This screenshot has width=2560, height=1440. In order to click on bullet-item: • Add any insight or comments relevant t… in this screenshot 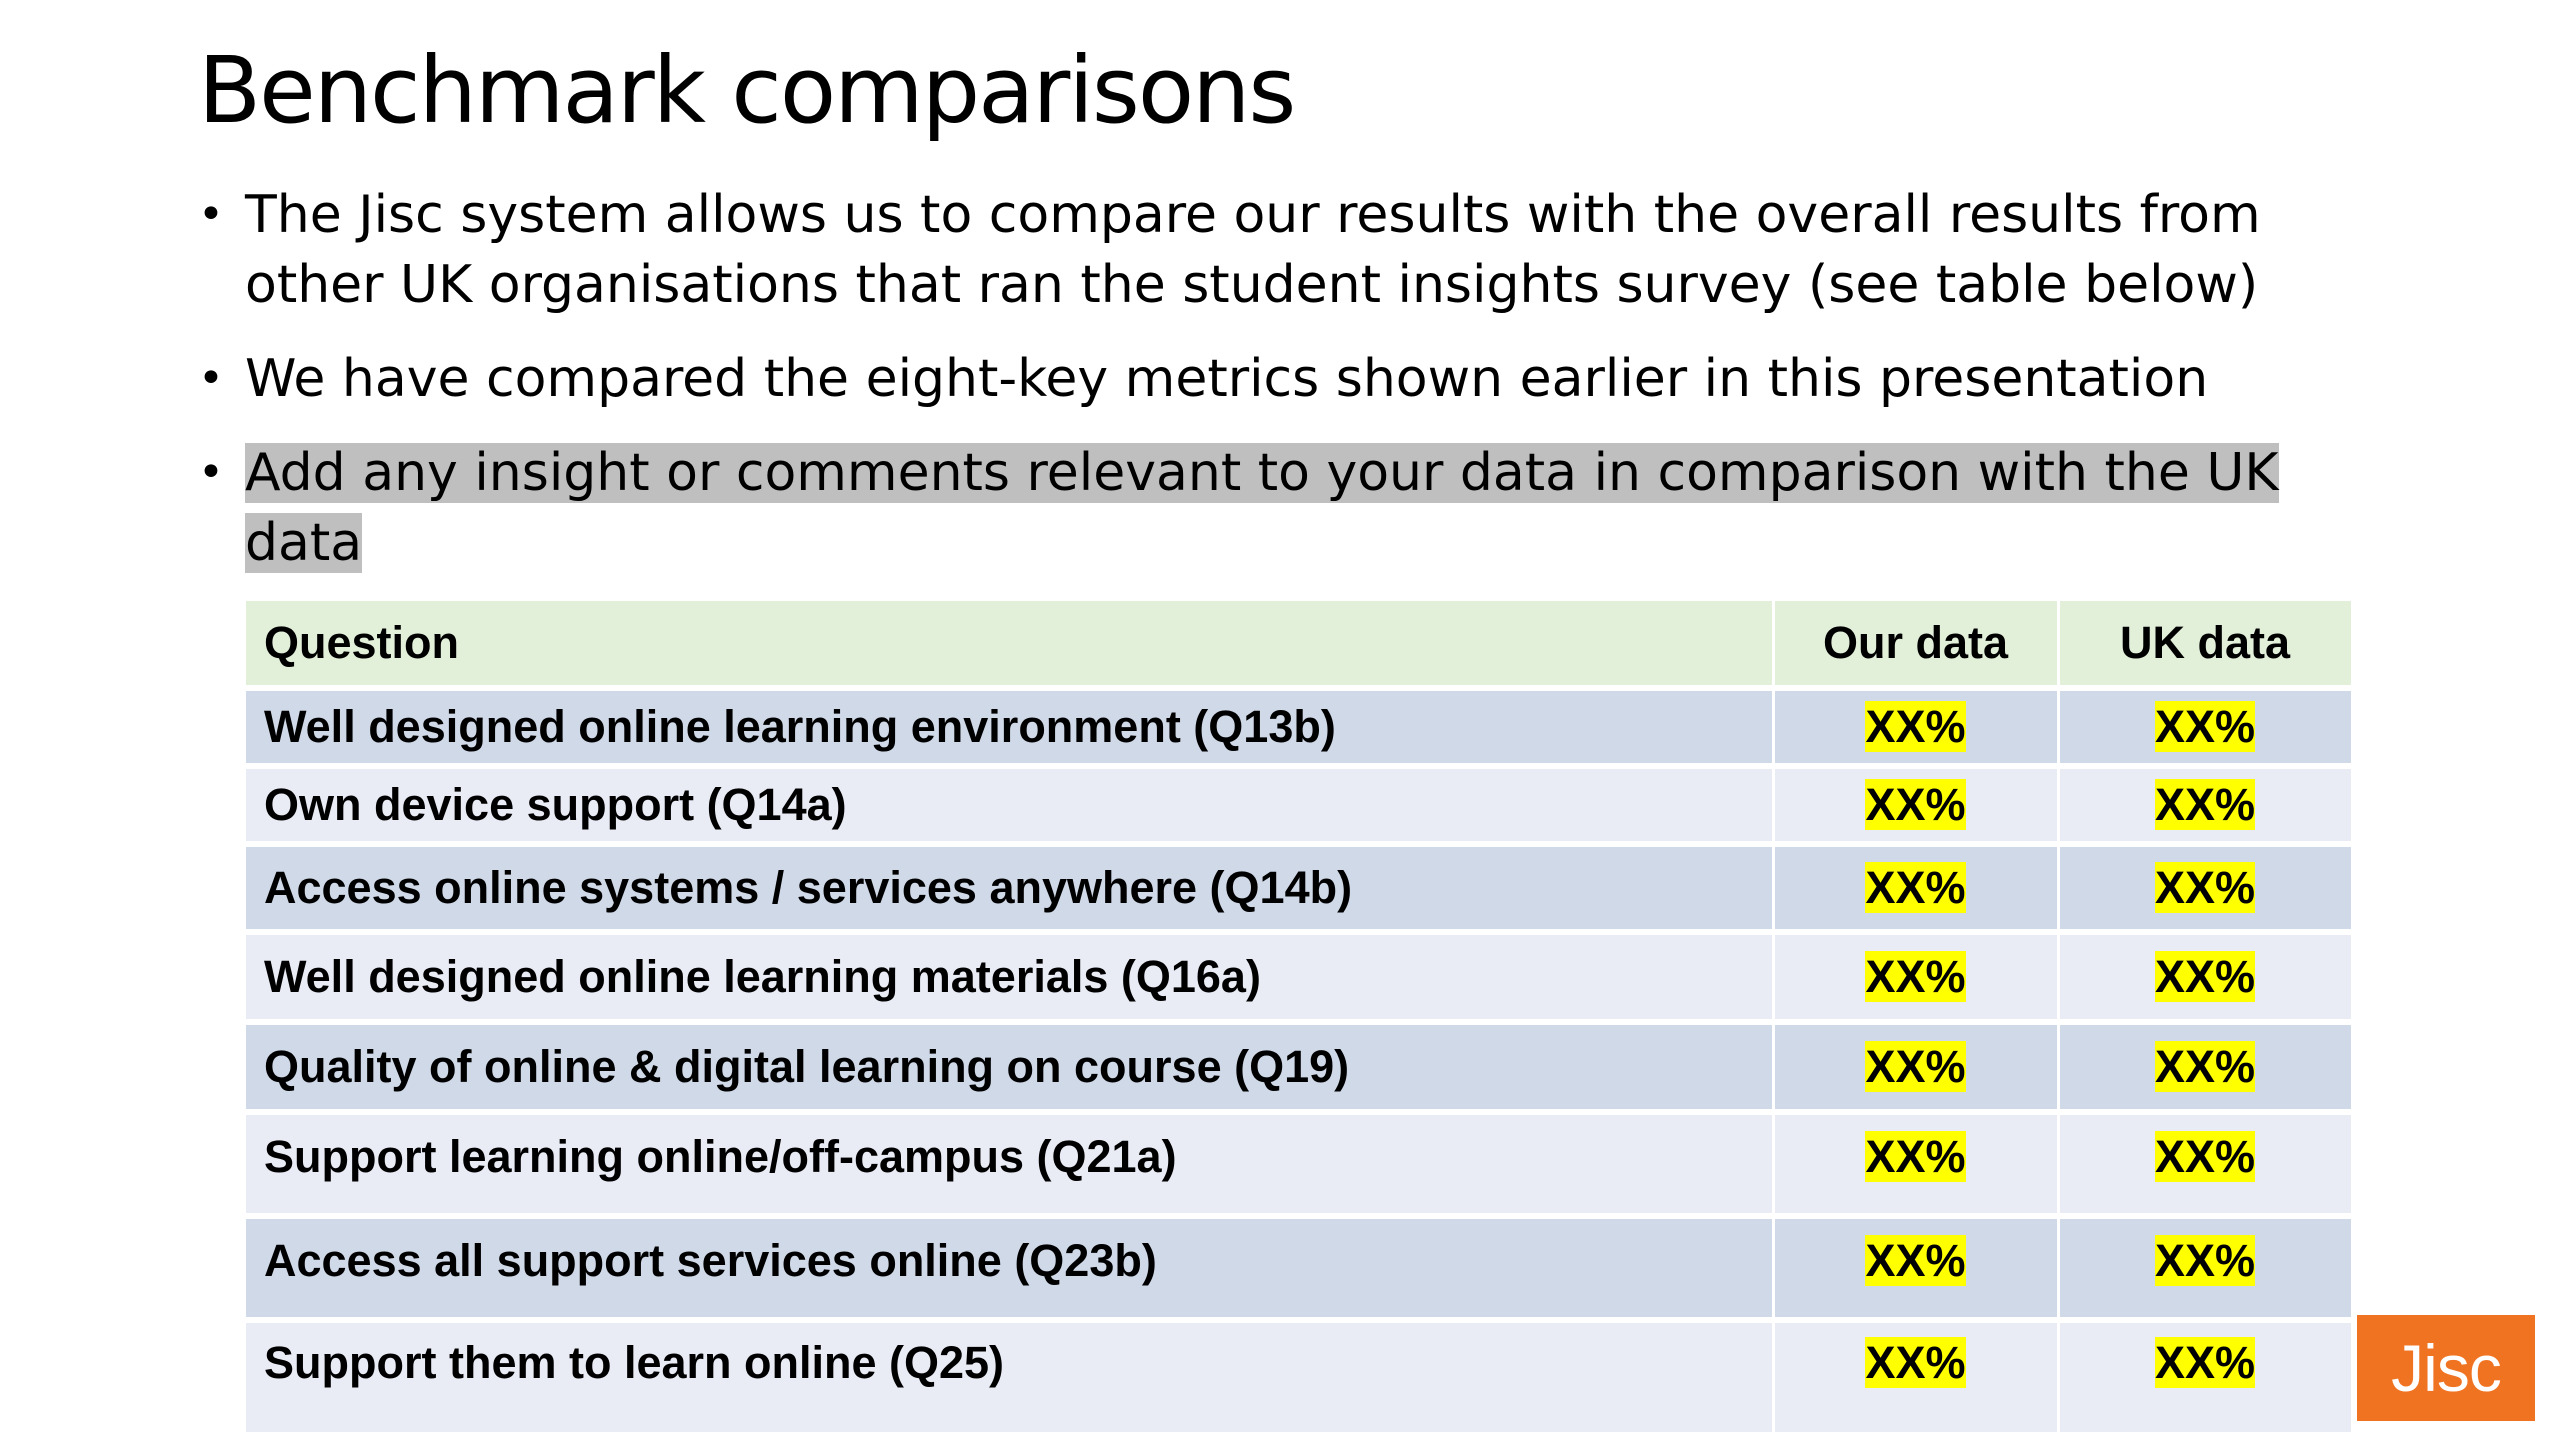, I will do `click(1273, 508)`.